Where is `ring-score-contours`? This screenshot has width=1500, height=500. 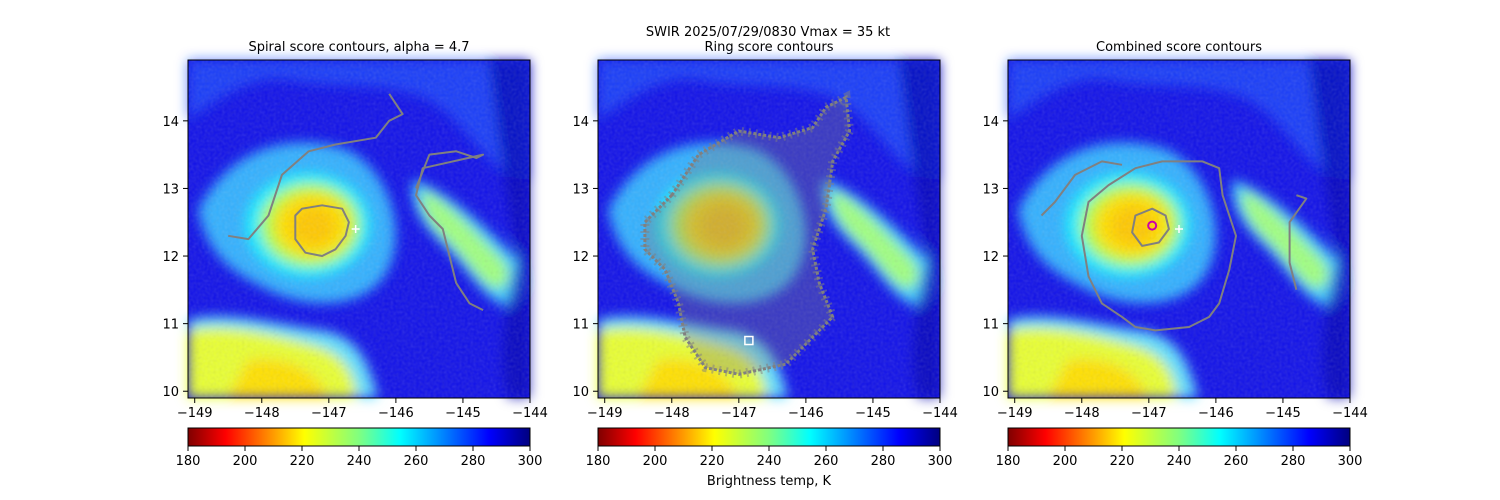 ring-score-contours is located at coordinates (747, 235).